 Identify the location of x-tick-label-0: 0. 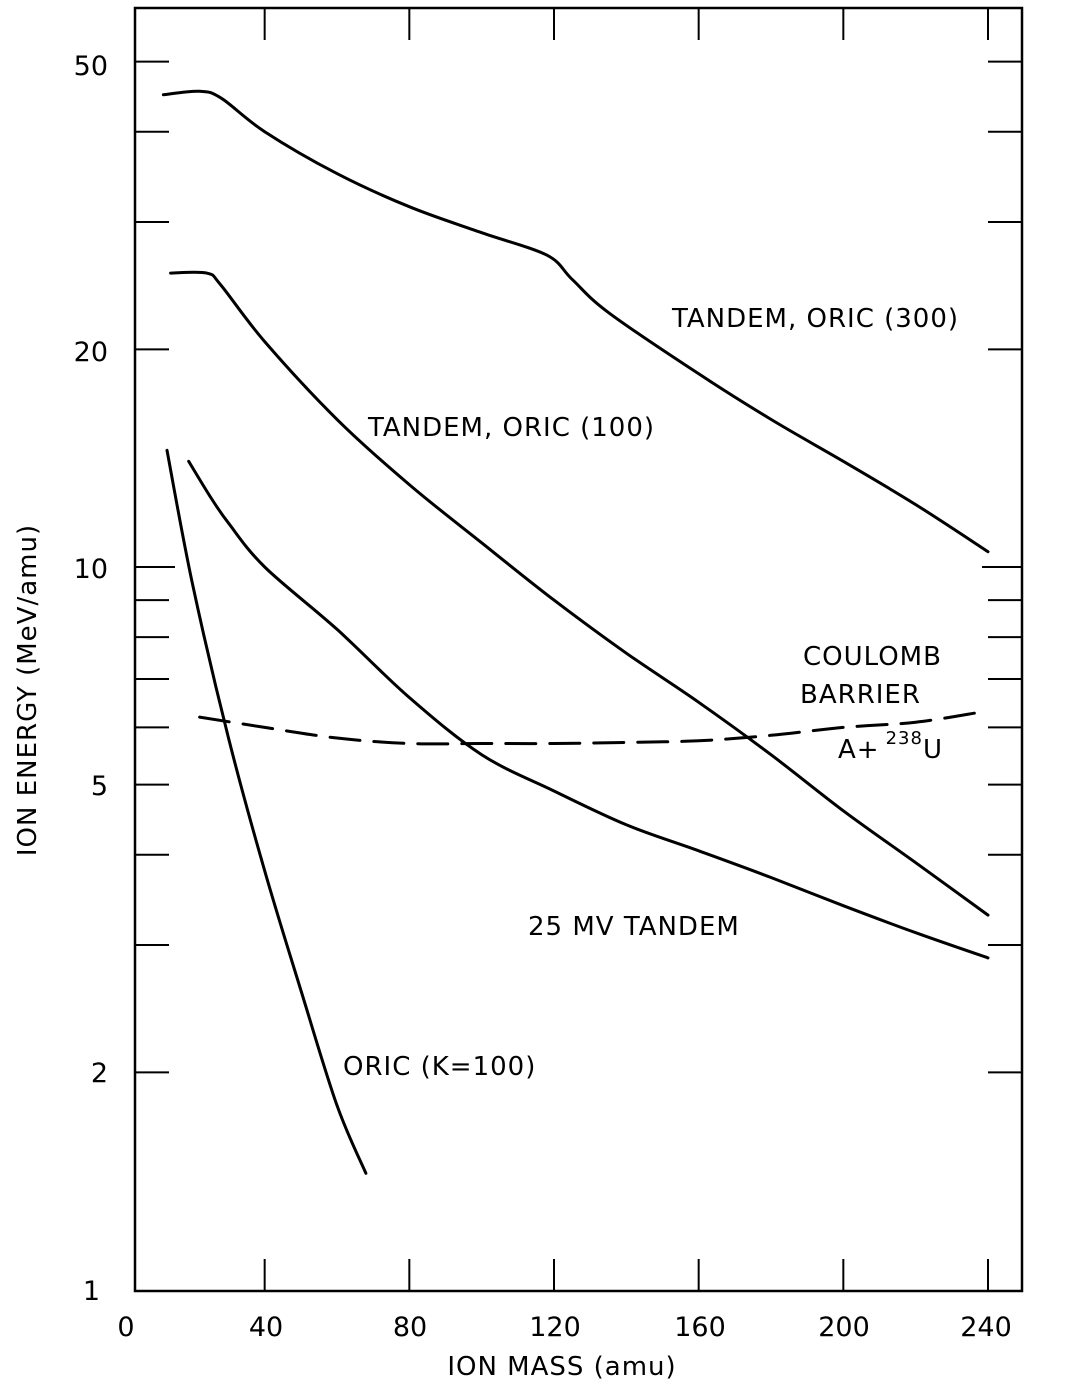
(125, 1327).